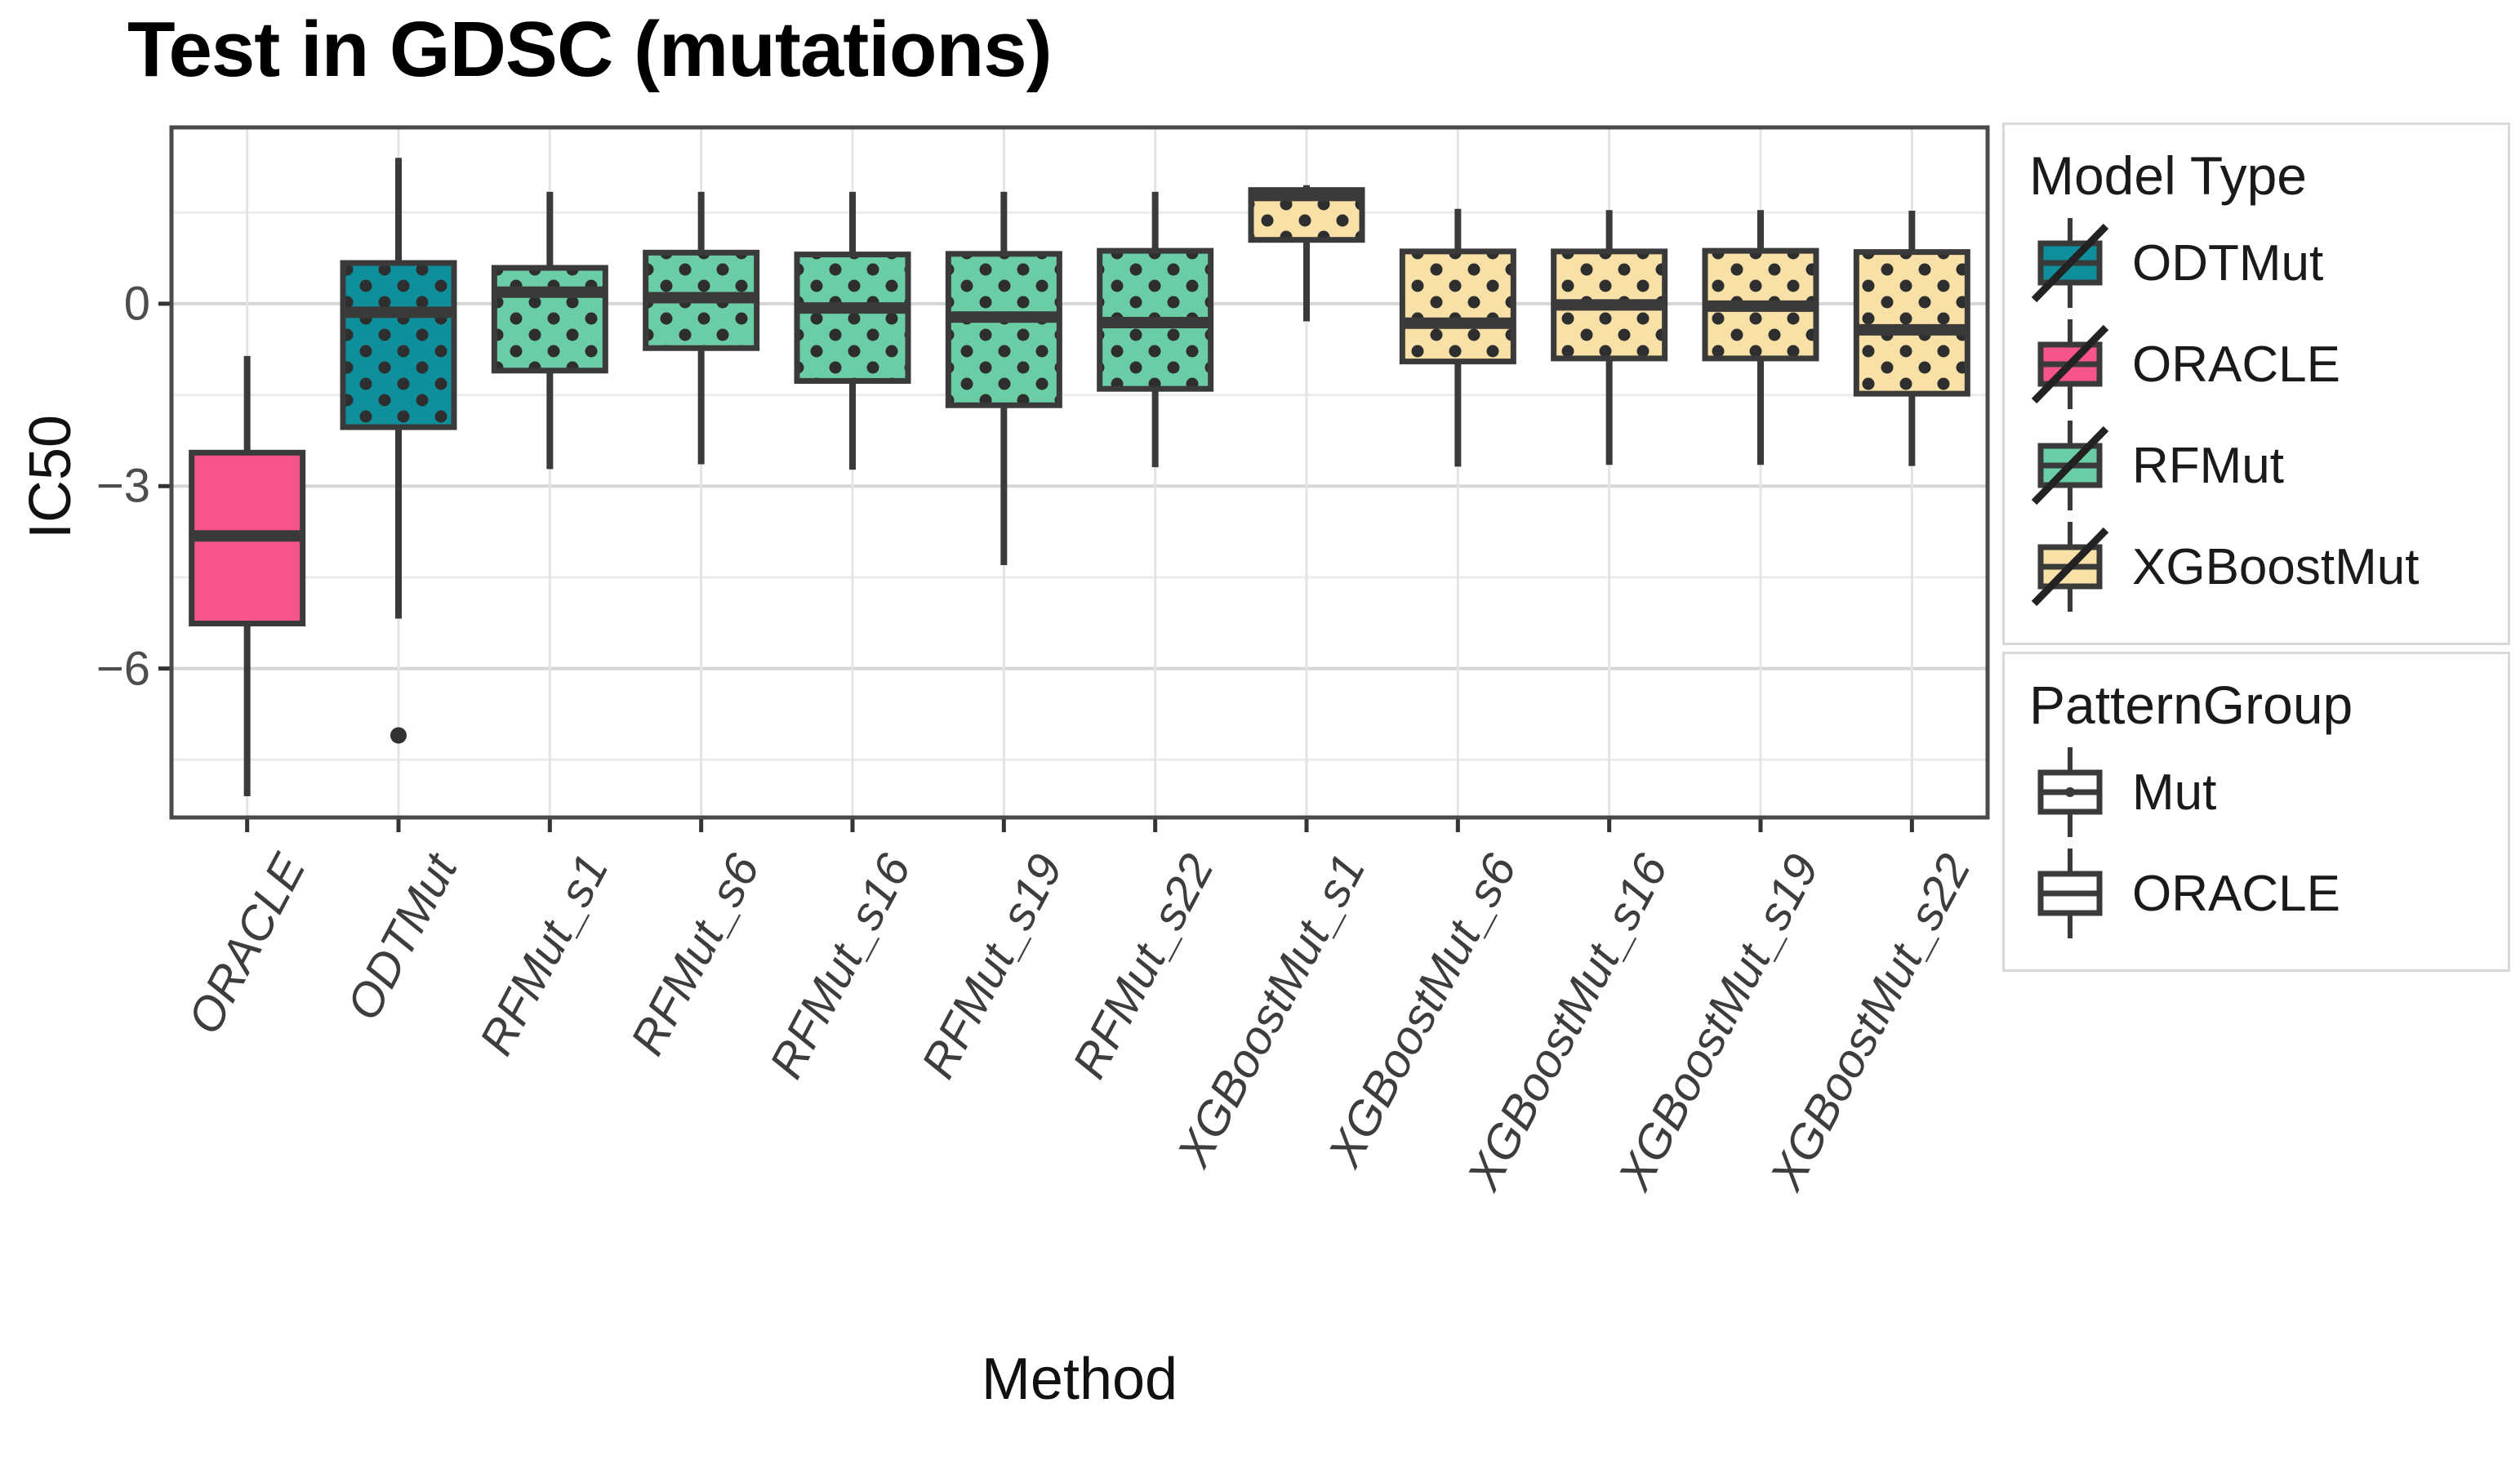  Describe the element at coordinates (1155, 329) in the screenshot. I see `boxplot-RFMut_s22` at that location.